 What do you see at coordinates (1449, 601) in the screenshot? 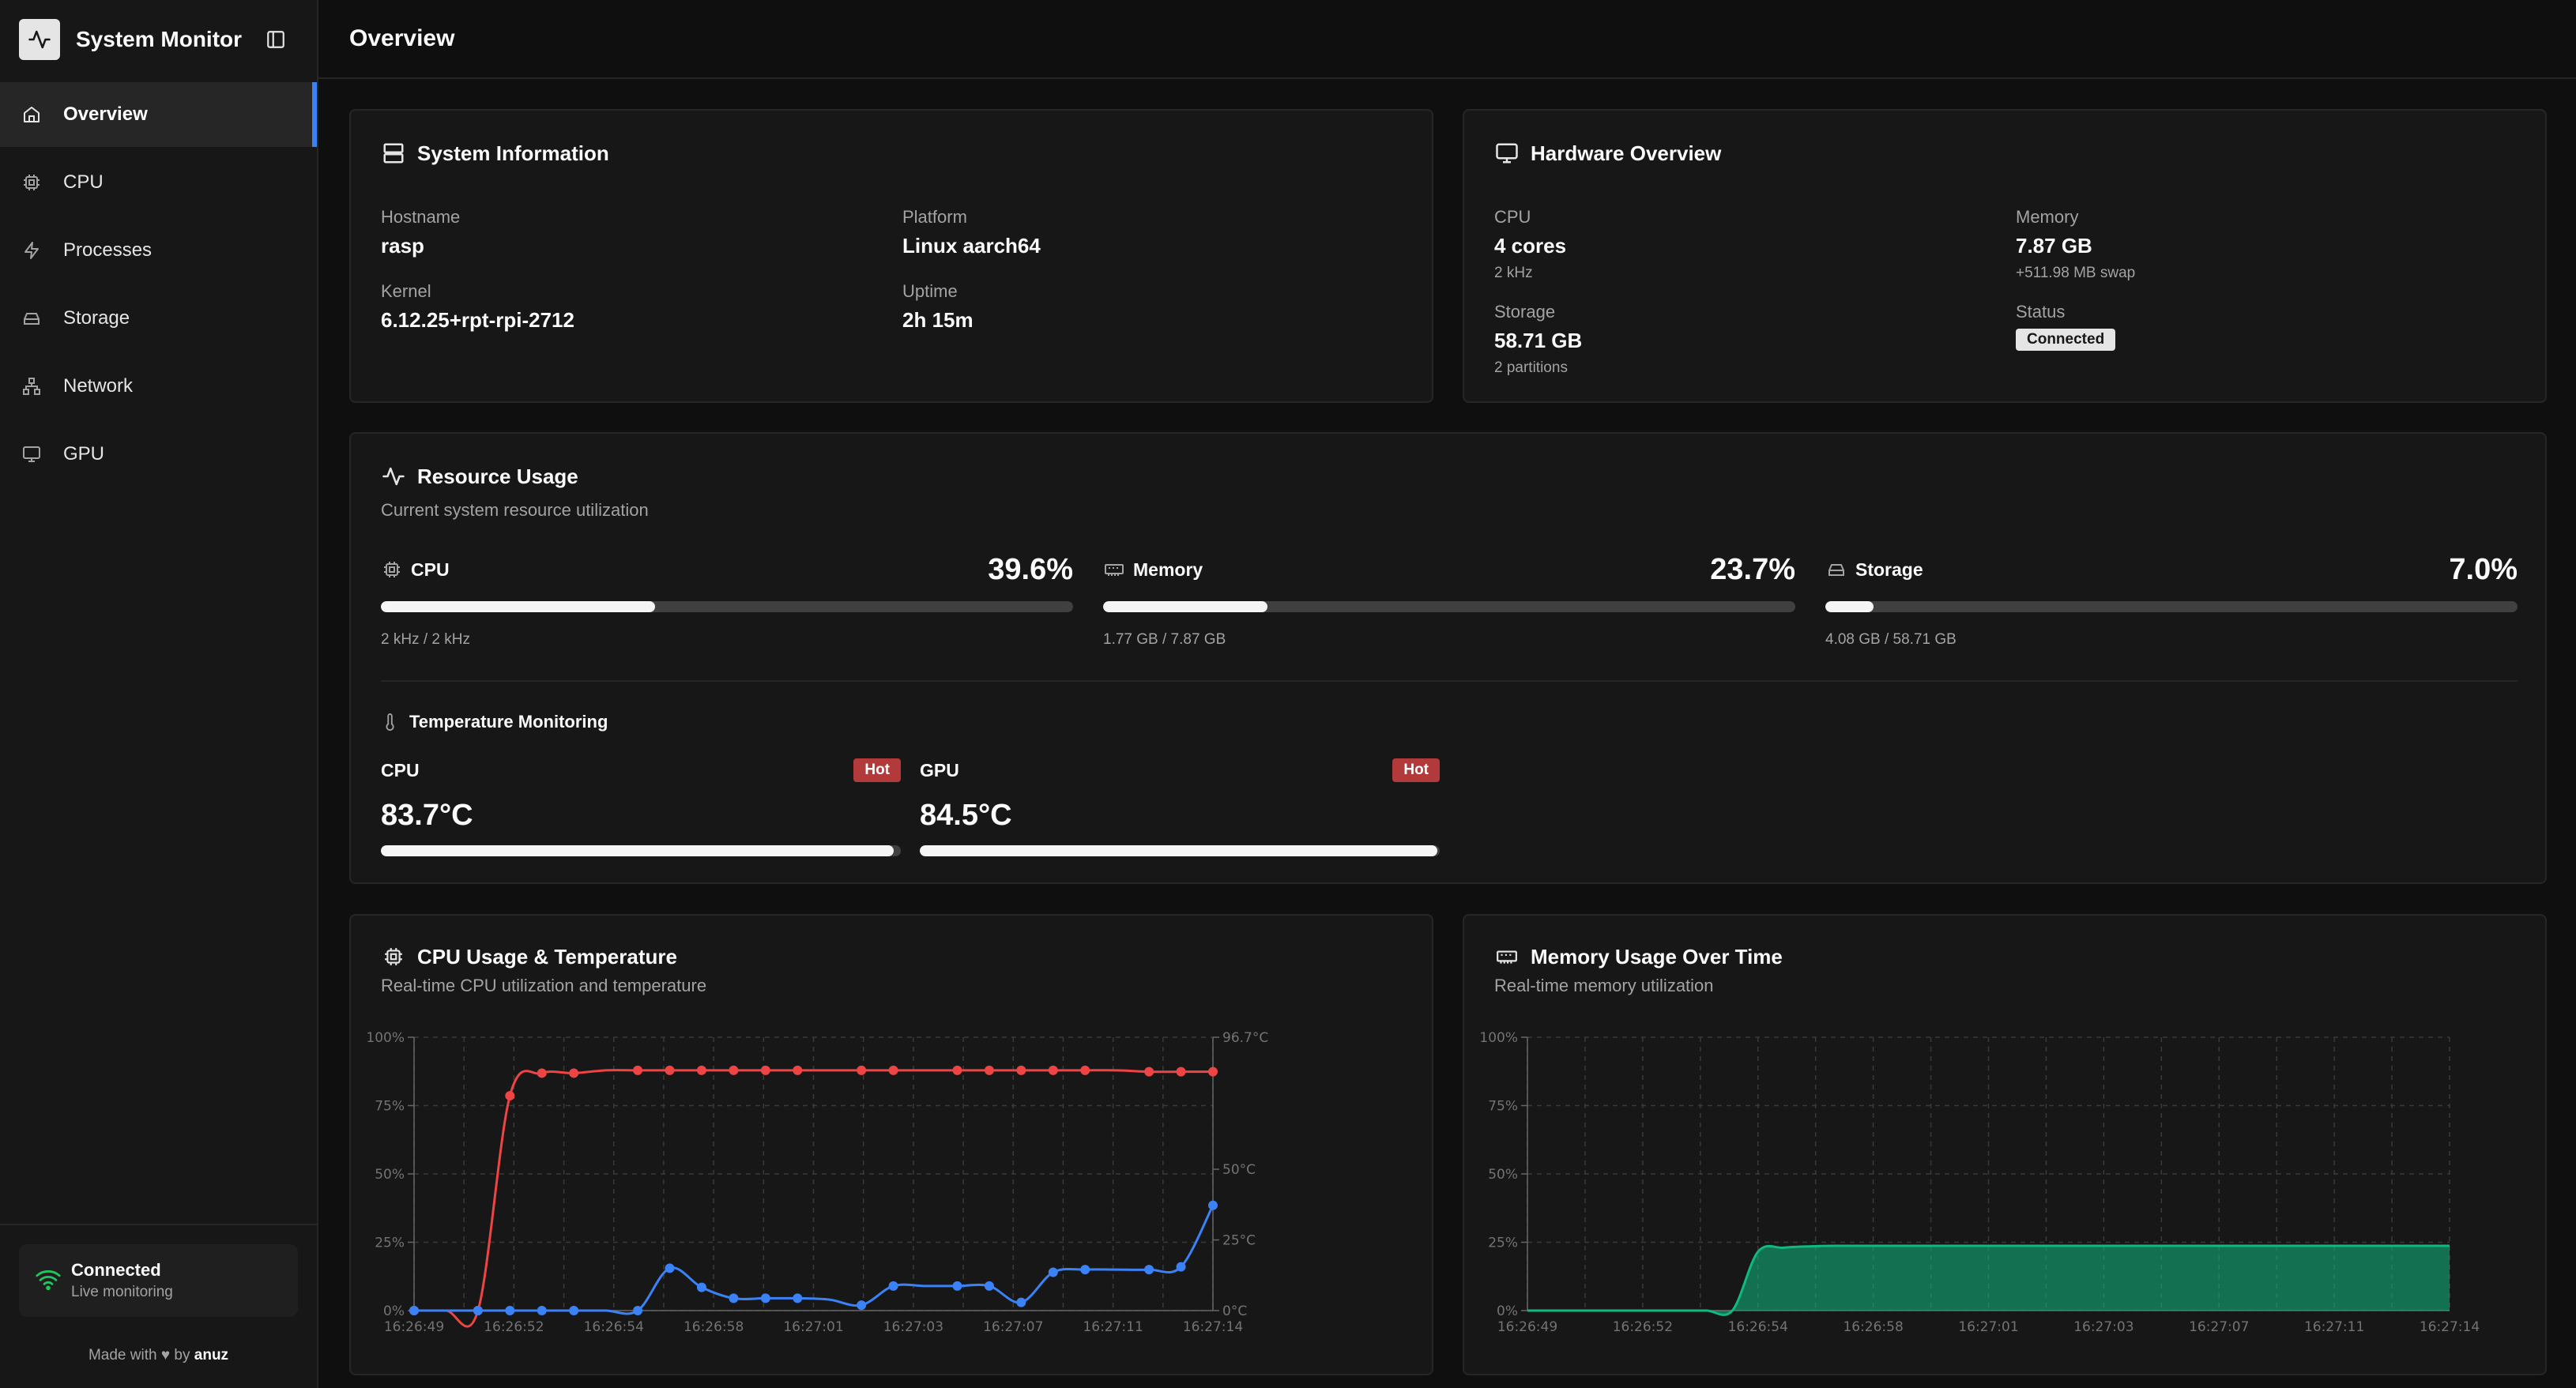
I see `memory-usage: Memory 23.7% 1.77 GB / 7.87 GB` at bounding box center [1449, 601].